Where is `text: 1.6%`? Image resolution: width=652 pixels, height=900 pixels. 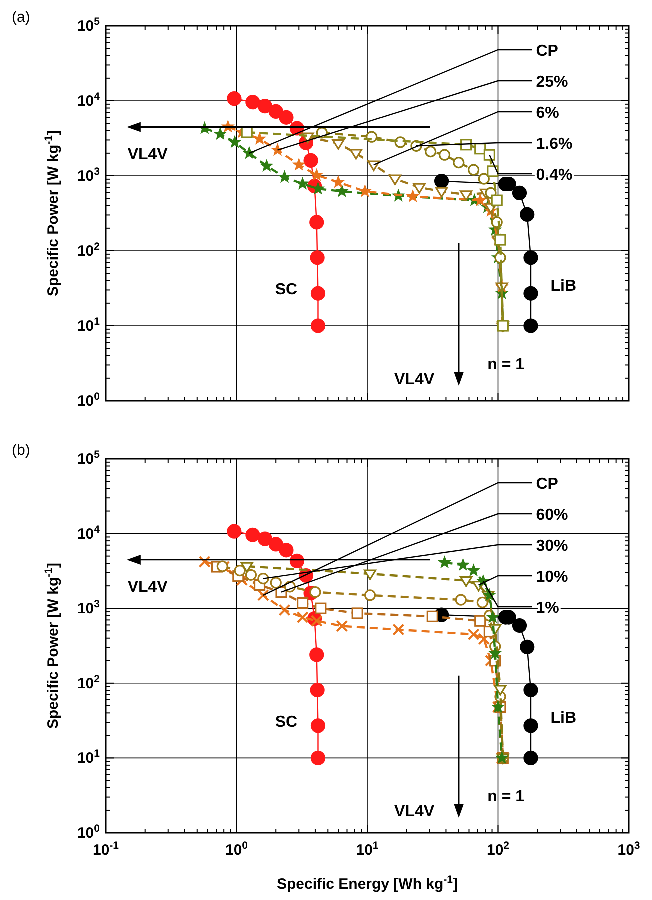 text: 1.6% is located at coordinates (554, 144).